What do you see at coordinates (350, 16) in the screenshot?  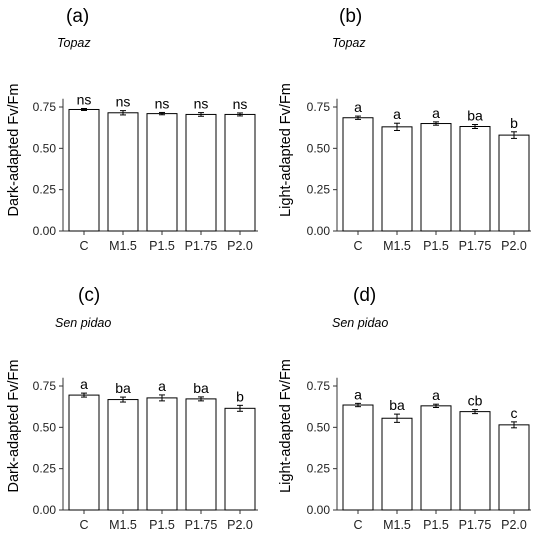 I see `panel-label: (b)` at bounding box center [350, 16].